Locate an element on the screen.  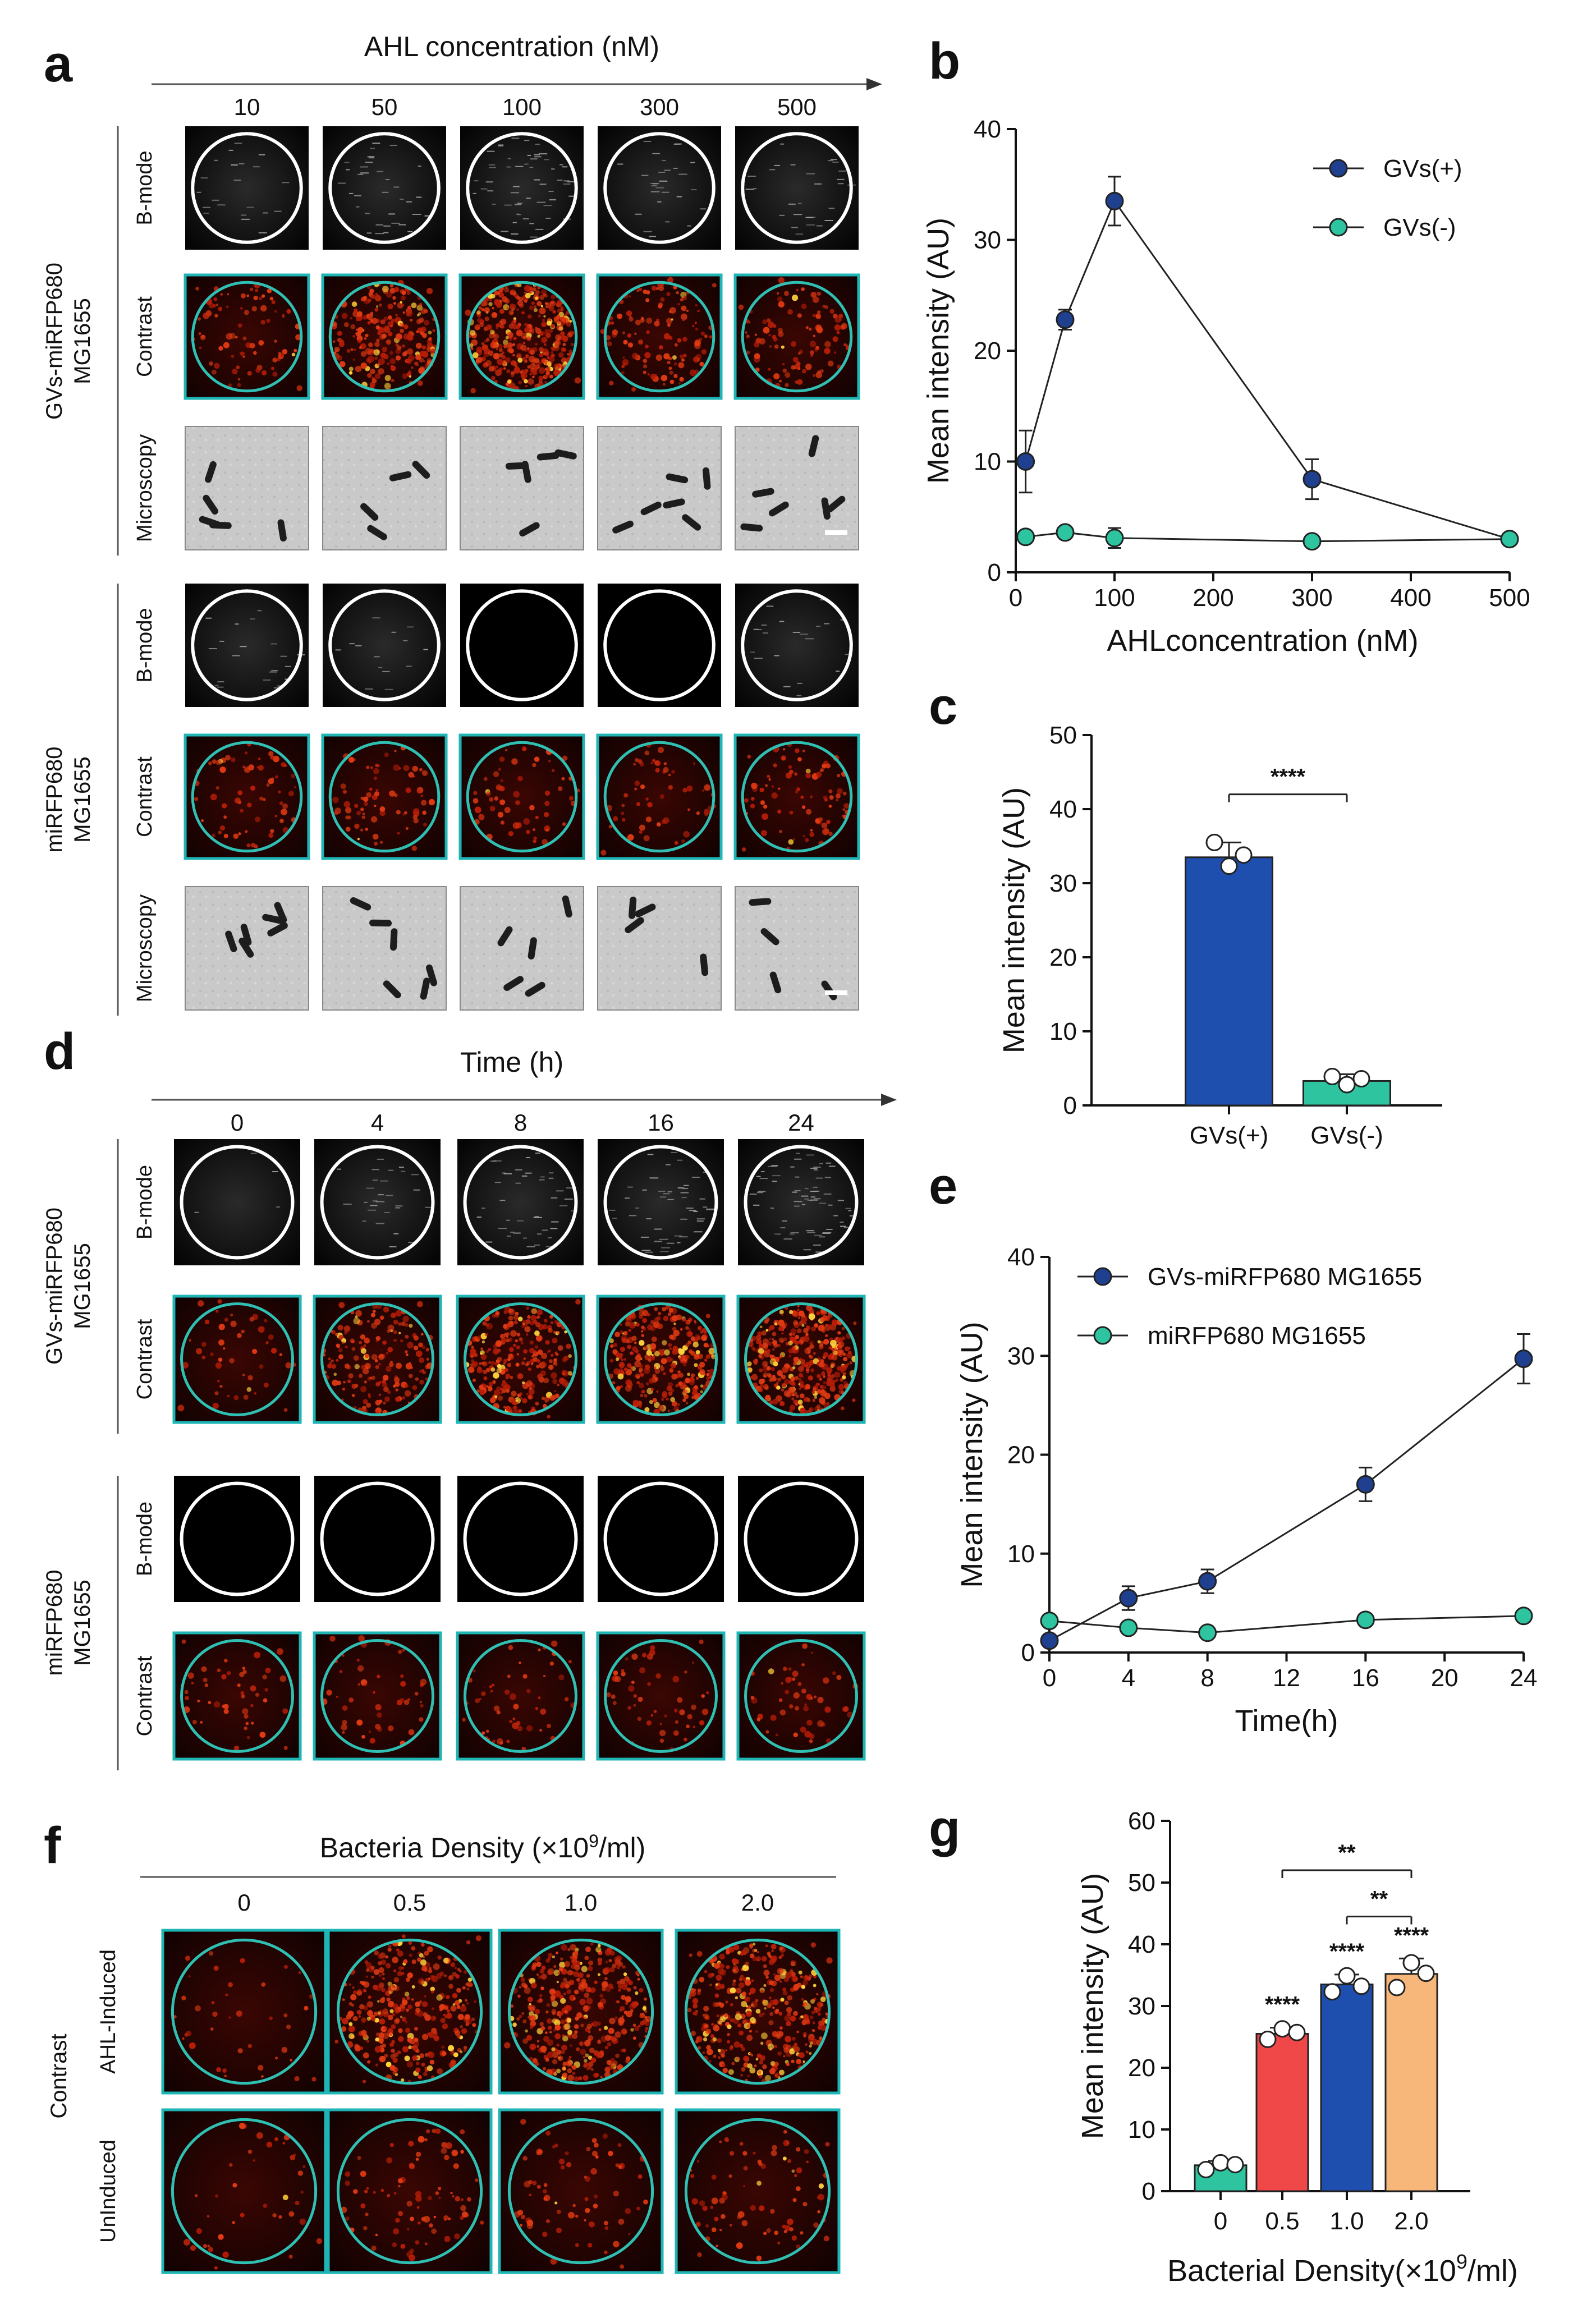
y-tick-label: 0 is located at coordinates (995, 572).